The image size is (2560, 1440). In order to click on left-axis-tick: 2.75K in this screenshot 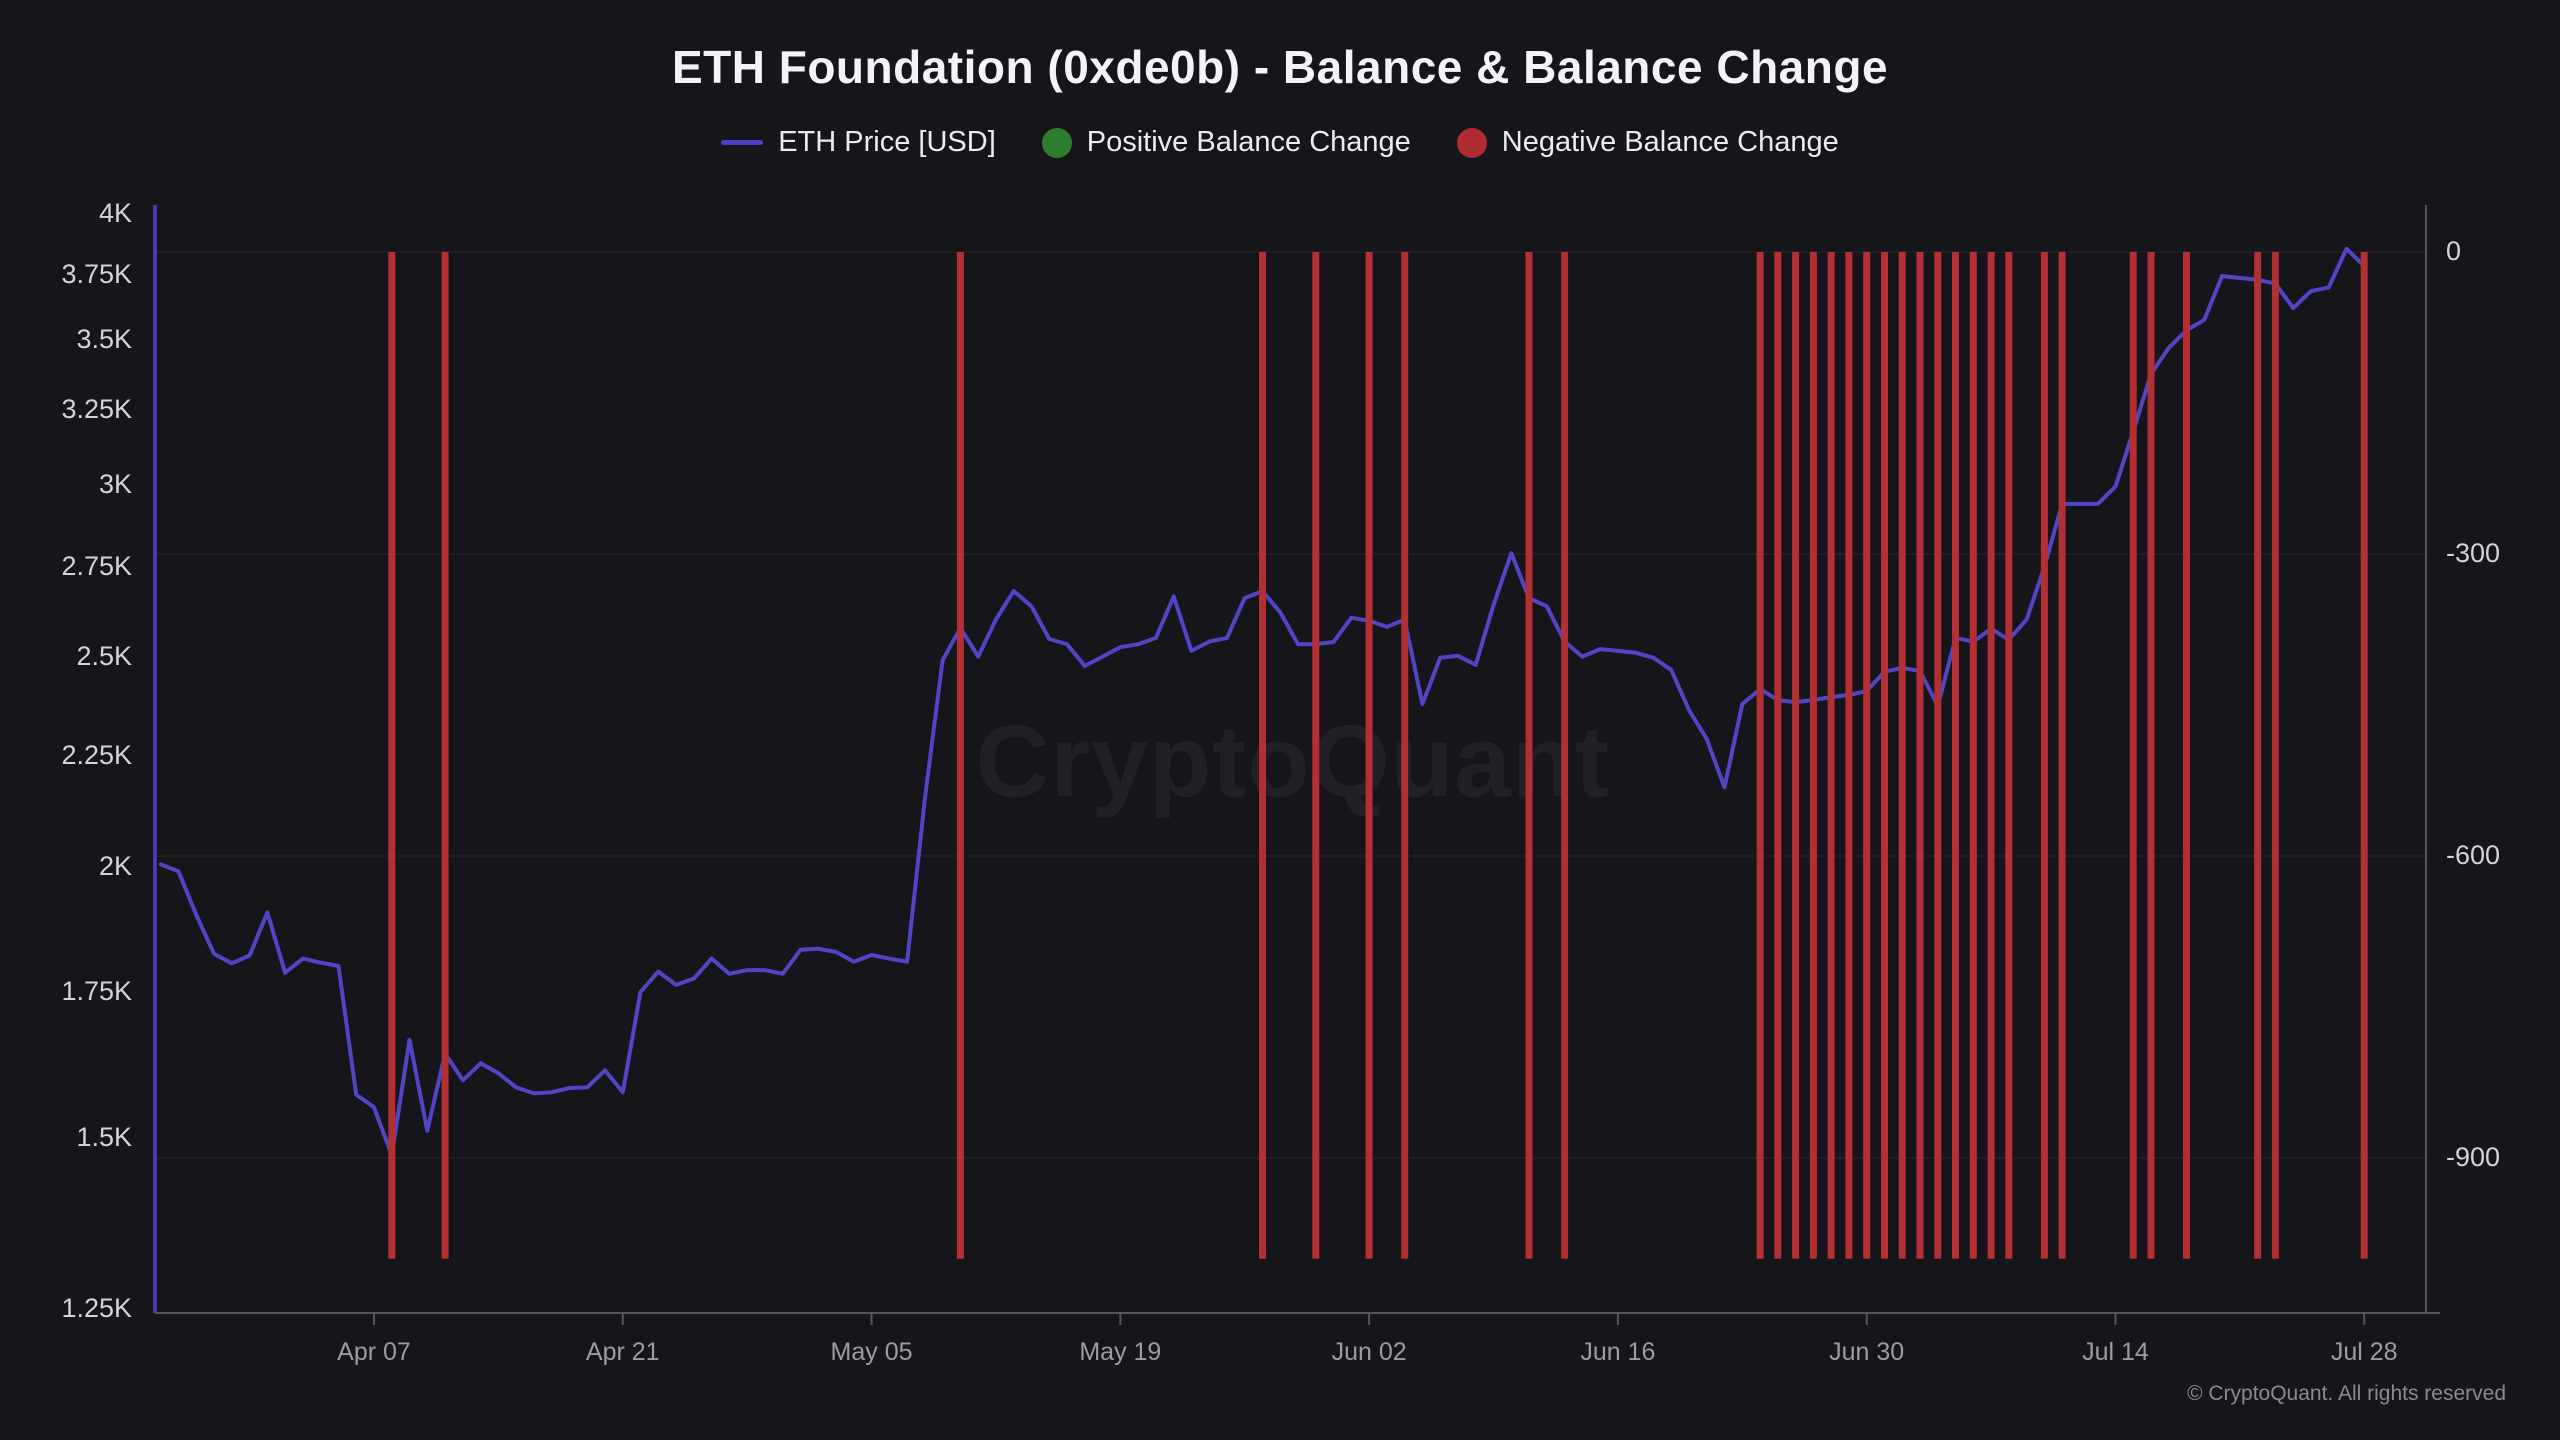, I will do `click(96, 565)`.